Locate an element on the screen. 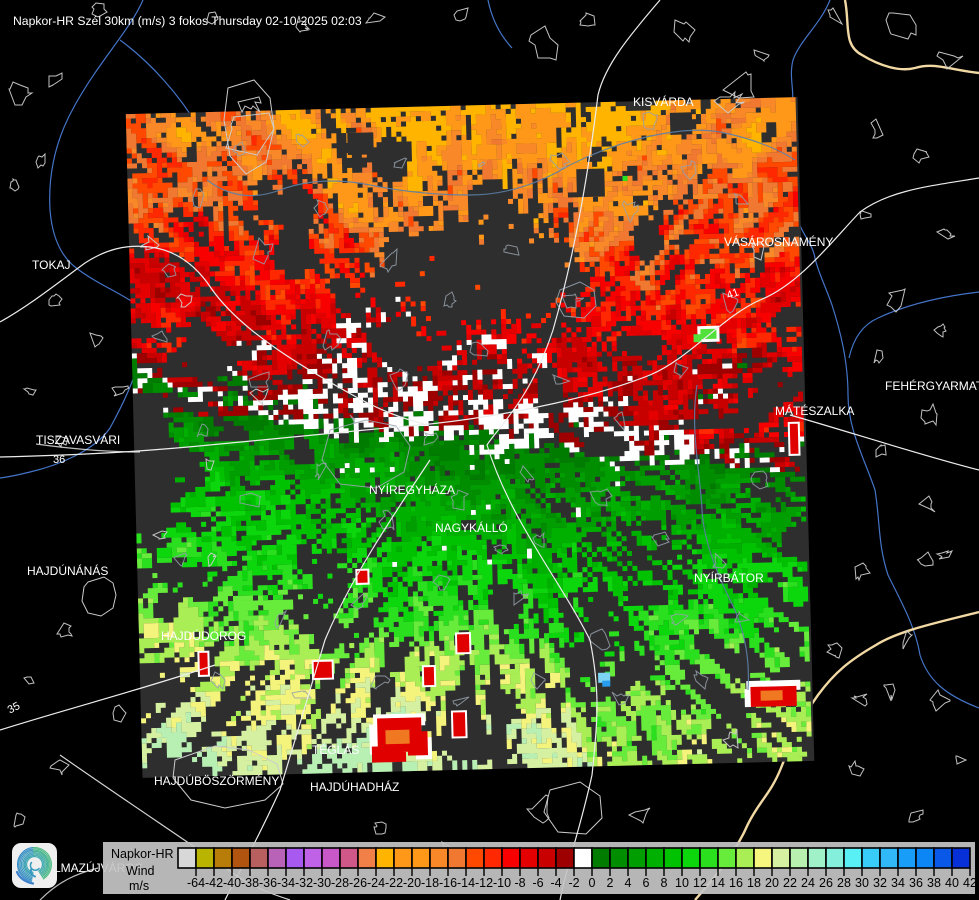  svg-text: 30 is located at coordinates (862, 883).